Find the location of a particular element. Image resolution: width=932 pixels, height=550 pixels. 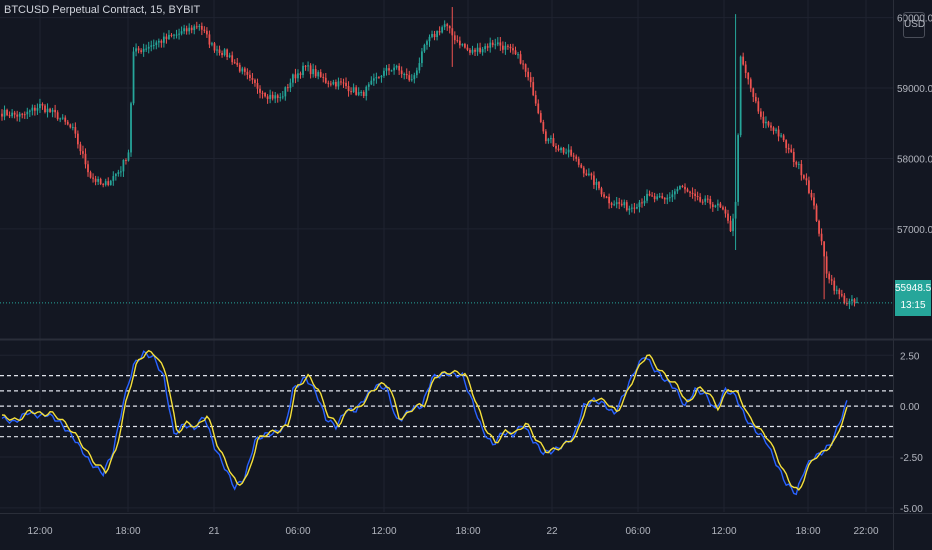

price-axis-label: 57000.0 is located at coordinates (914, 230).